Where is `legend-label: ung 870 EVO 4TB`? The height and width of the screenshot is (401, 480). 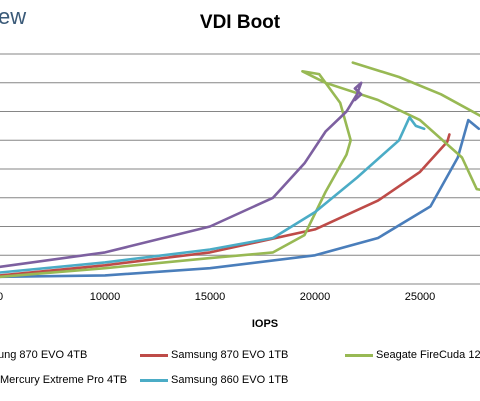
legend-label: ung 870 EVO 4TB is located at coordinates (44, 355).